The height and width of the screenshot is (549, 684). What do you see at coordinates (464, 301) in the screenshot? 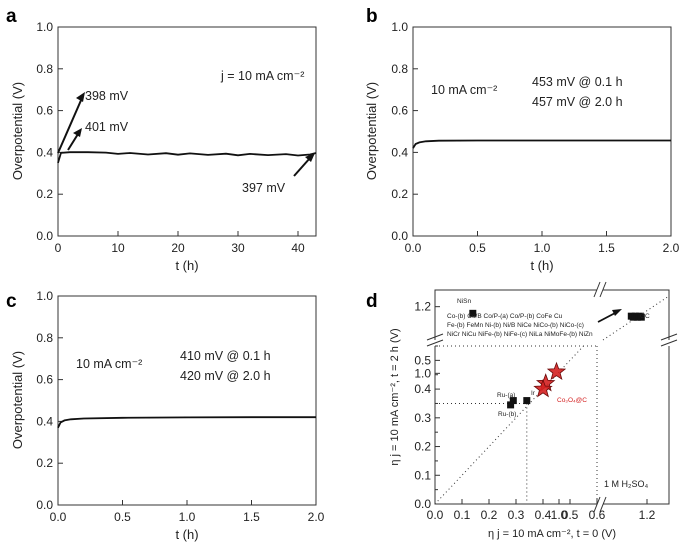
I see `panel-d-label-nisn: NiSn` at bounding box center [464, 301].